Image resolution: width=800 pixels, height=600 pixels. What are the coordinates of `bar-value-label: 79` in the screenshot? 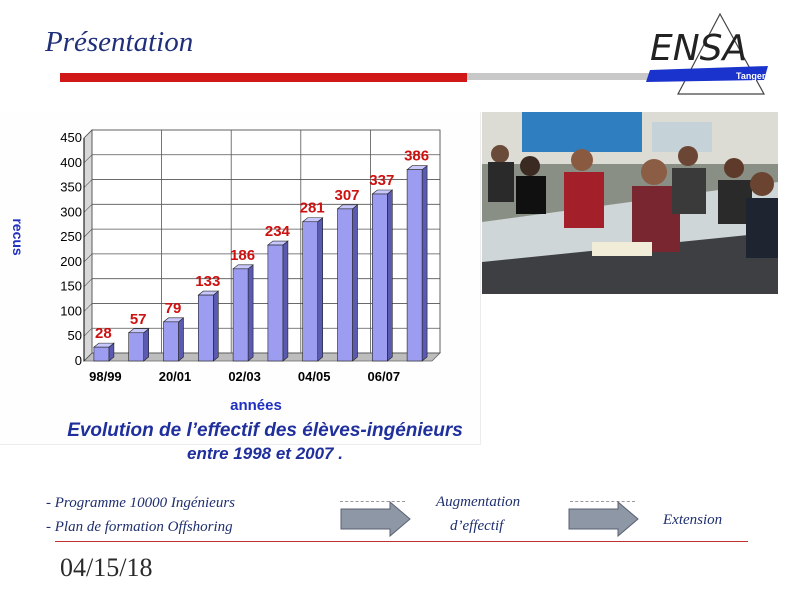 It's located at (173, 308).